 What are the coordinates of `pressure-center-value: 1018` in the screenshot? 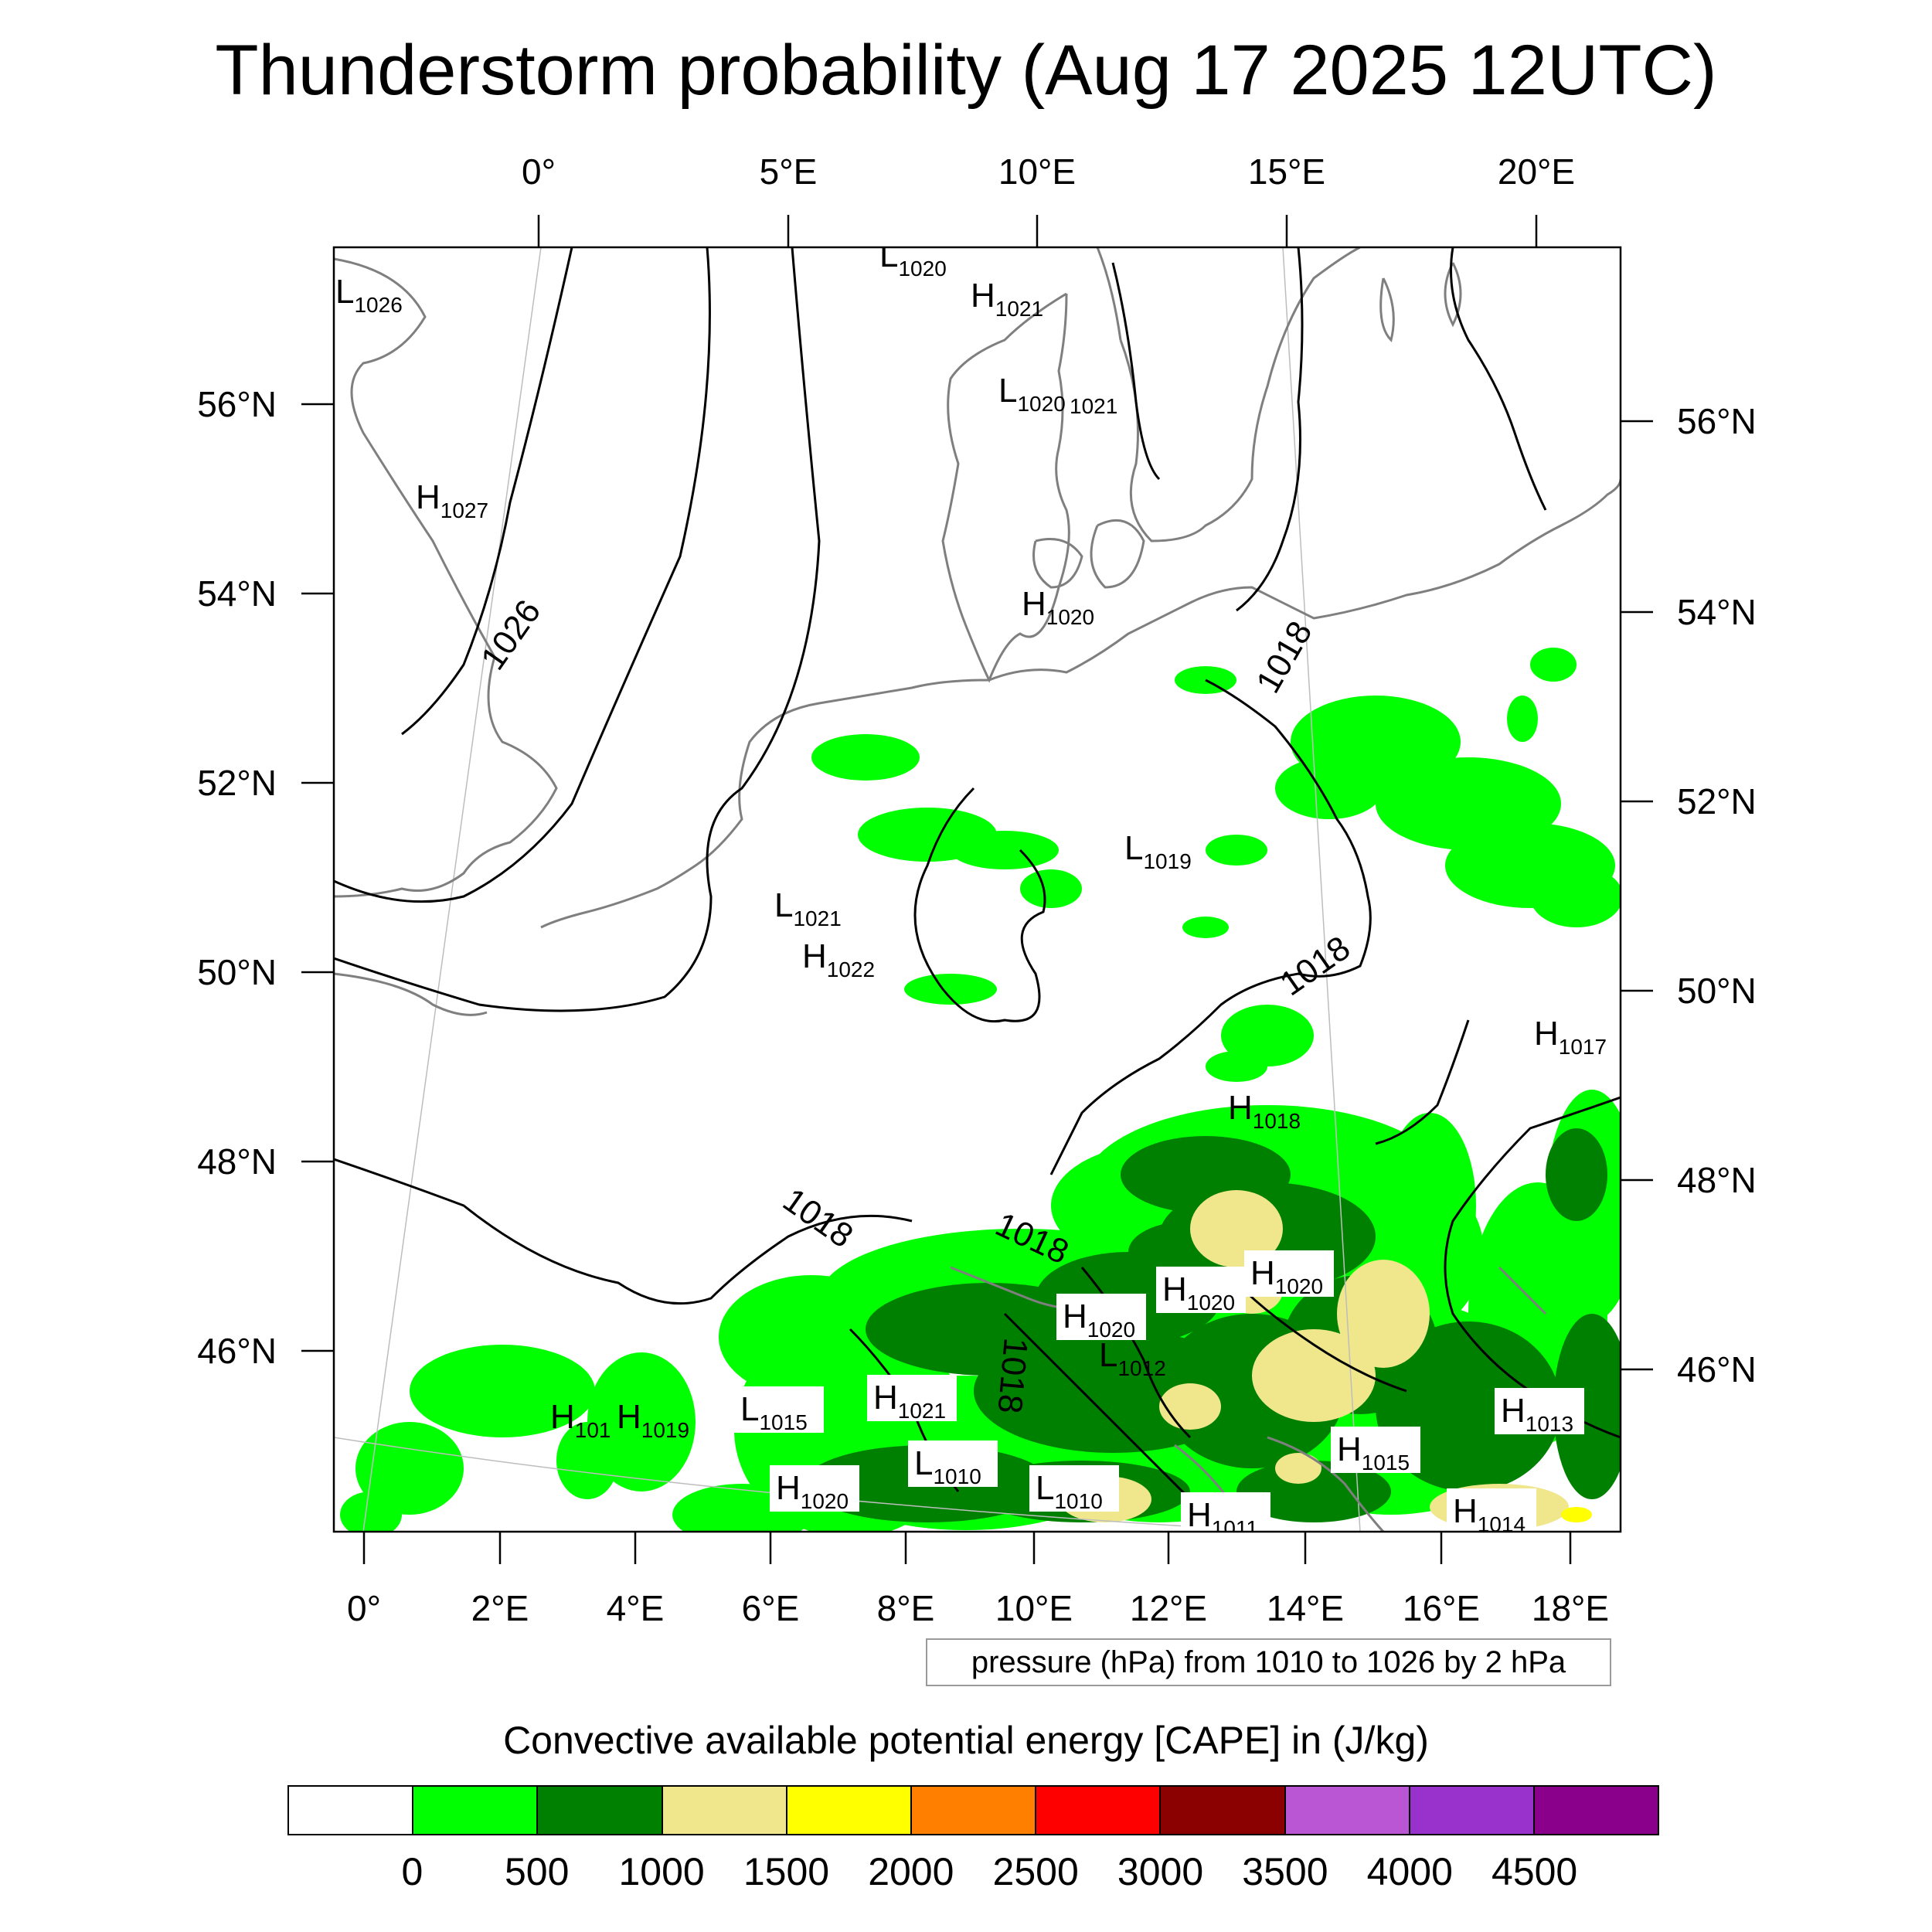 It's located at (1277, 1121).